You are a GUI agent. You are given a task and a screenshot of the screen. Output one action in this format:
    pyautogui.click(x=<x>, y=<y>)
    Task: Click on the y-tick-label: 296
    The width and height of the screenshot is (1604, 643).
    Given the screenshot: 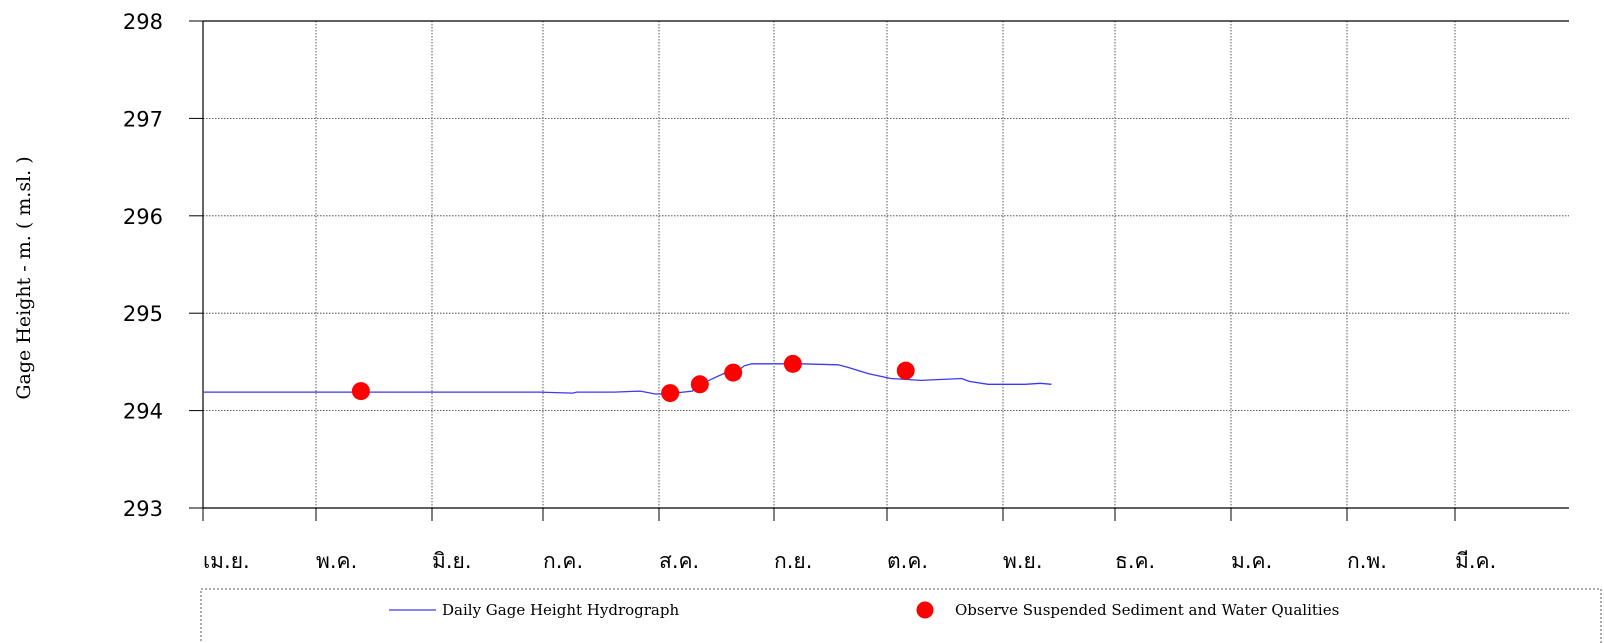 What is the action you would take?
    pyautogui.click(x=143, y=217)
    